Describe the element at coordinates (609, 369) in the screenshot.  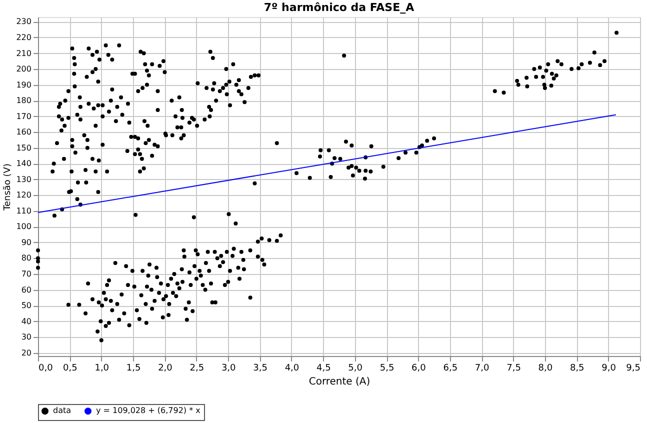
I see `x-tick-label: 9,0` at that location.